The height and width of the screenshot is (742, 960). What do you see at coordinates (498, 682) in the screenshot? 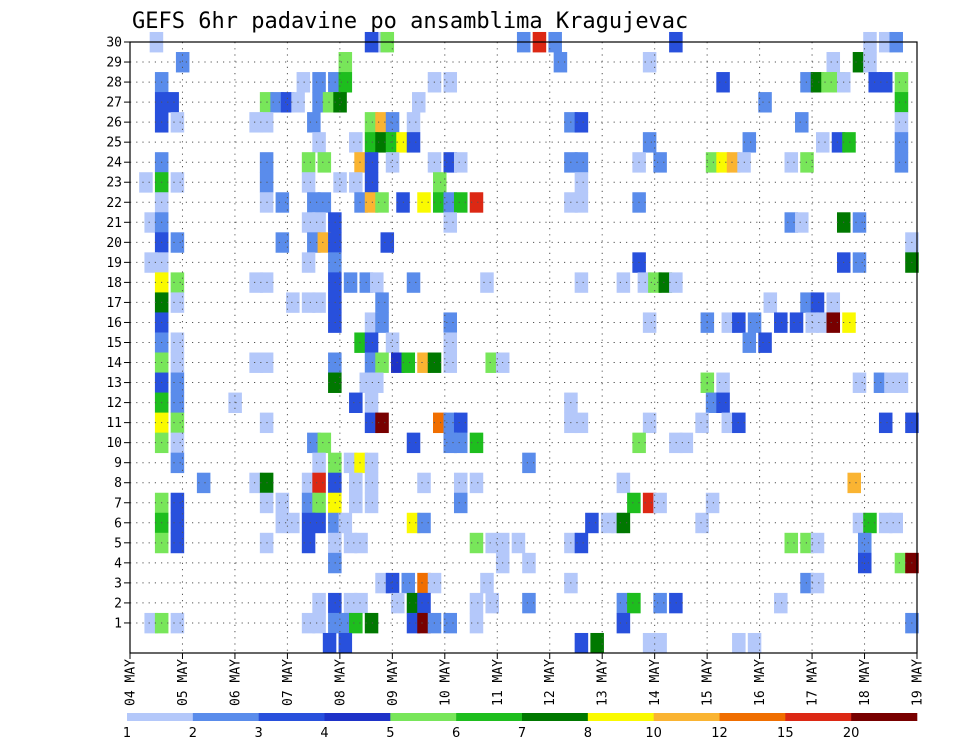
I see `x-tick-label: 11 MAY` at bounding box center [498, 682].